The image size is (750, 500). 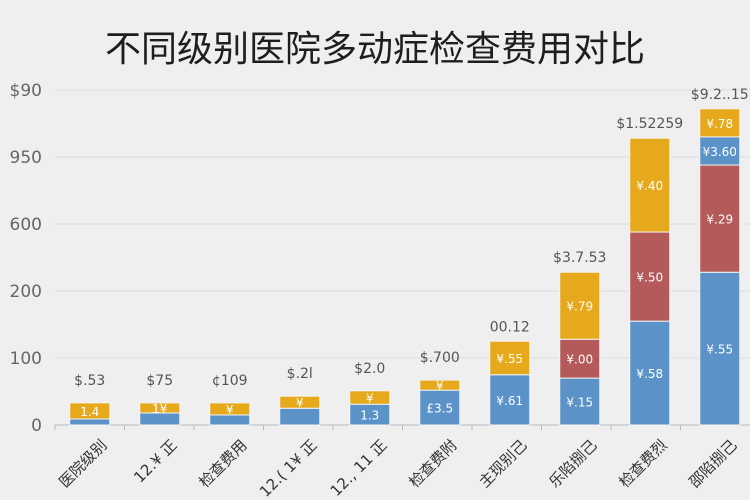 I want to click on segment-label: ¥.79, so click(x=579, y=307).